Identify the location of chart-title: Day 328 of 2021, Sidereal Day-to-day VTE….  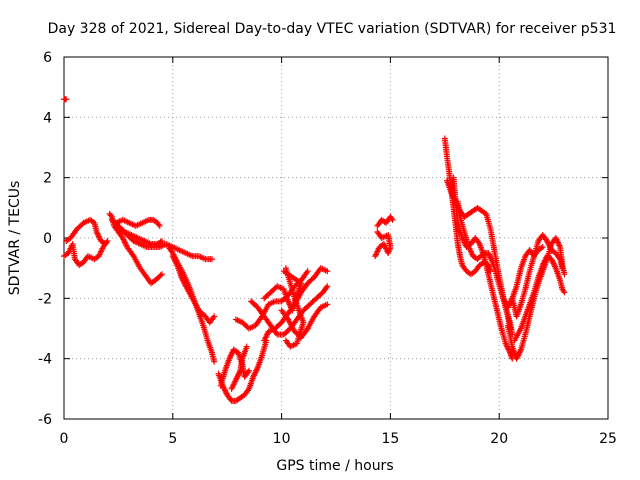
(332, 29).